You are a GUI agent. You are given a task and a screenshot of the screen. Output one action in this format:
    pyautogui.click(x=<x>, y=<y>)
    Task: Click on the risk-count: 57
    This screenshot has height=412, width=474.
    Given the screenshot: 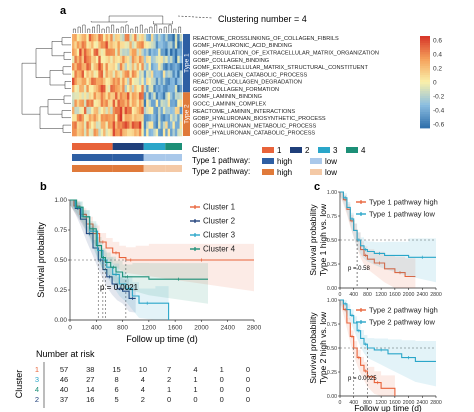 What is the action you would take?
    pyautogui.click(x=64, y=369)
    